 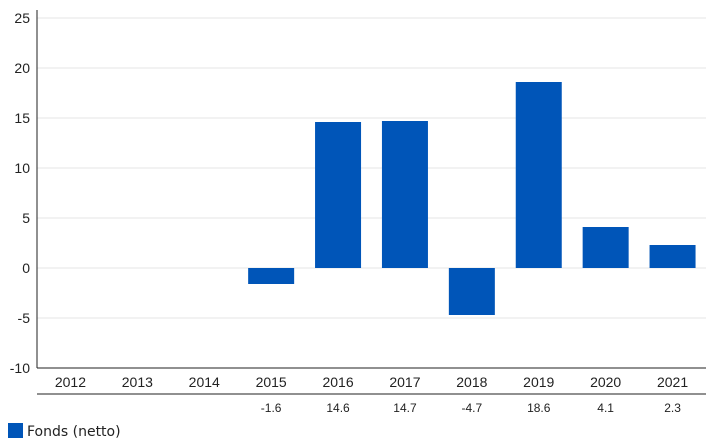 I want to click on bar-2020, so click(x=605, y=247).